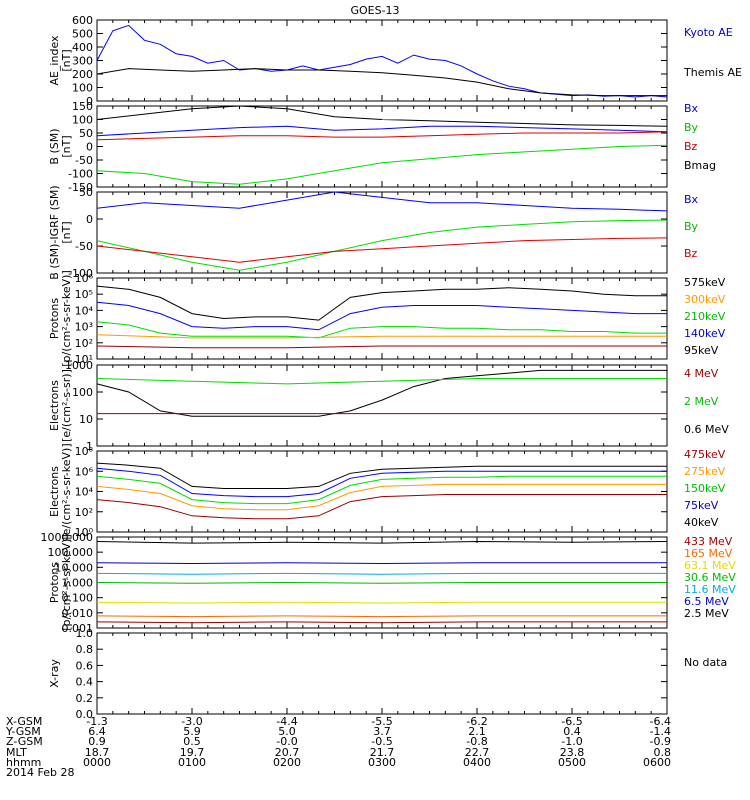 This screenshot has height=800, width=750. I want to click on legend-entry: 275keV, so click(705, 471).